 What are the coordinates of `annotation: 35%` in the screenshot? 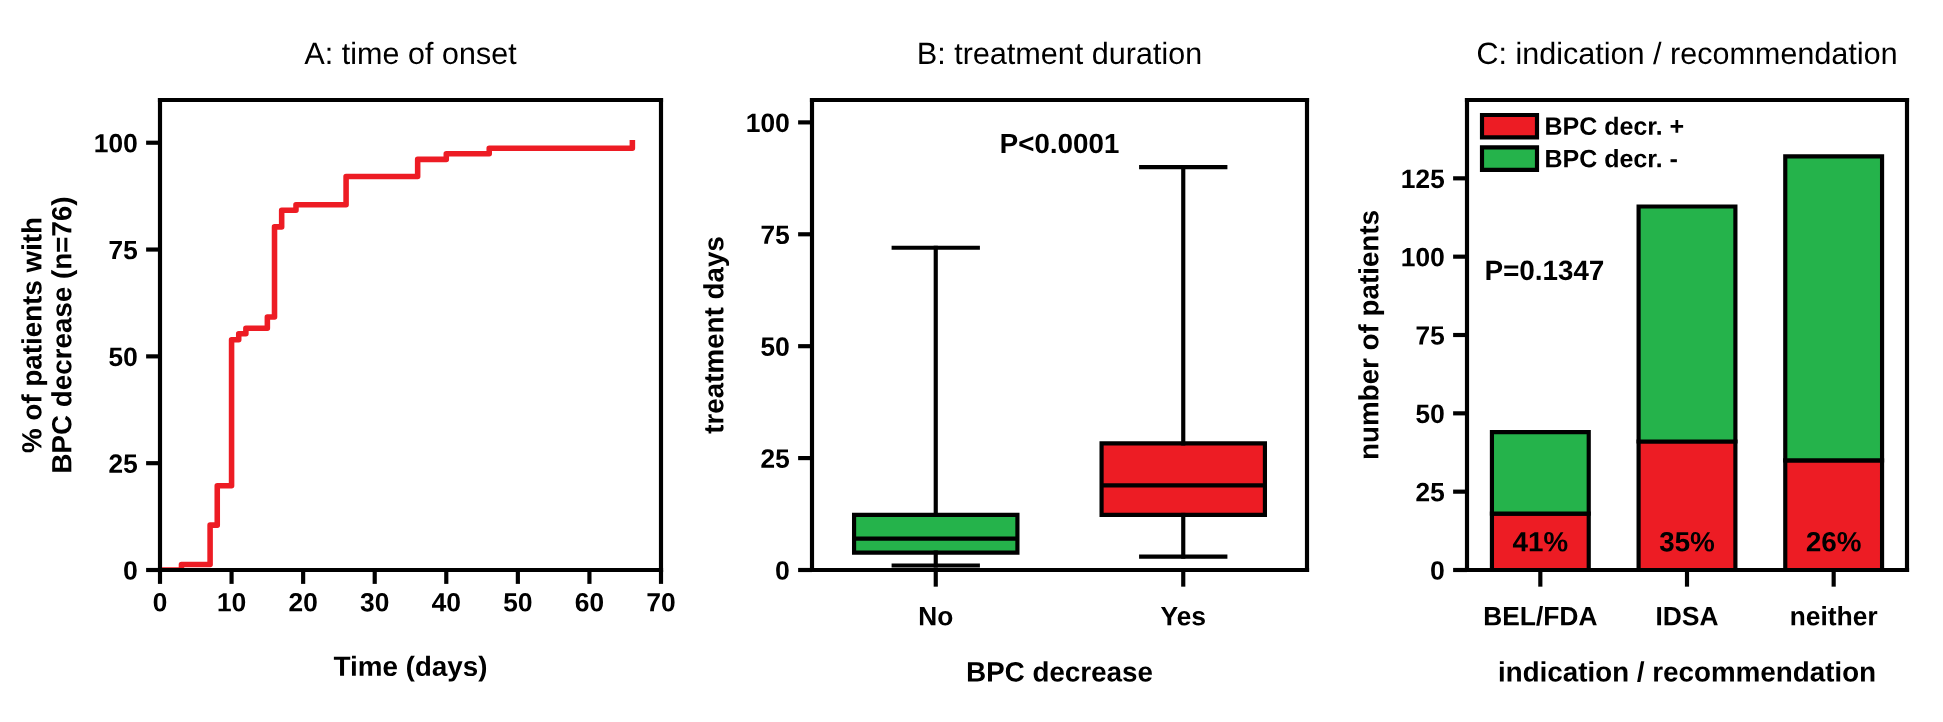 It's located at (1687, 541).